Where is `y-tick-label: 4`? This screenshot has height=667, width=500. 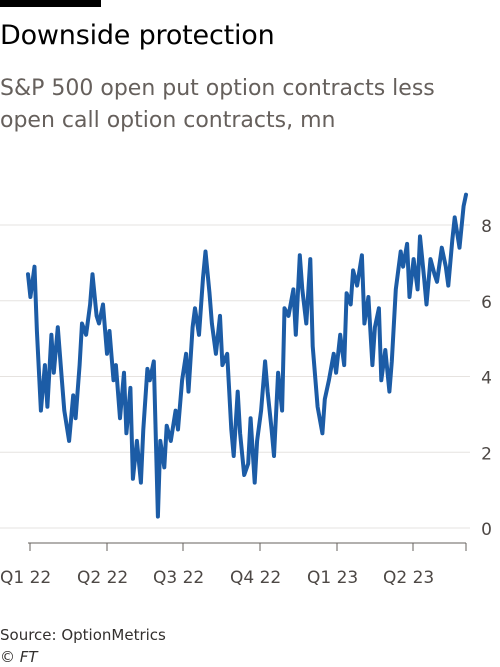 y-tick-label: 4 is located at coordinates (486, 379).